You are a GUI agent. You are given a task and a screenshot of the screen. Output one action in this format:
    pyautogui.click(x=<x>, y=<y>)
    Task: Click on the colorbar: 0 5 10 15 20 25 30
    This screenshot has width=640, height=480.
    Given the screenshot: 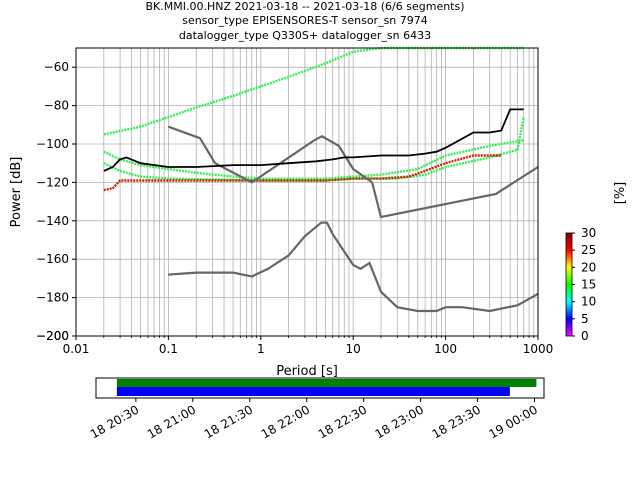 What is the action you would take?
    pyautogui.click(x=580, y=284)
    